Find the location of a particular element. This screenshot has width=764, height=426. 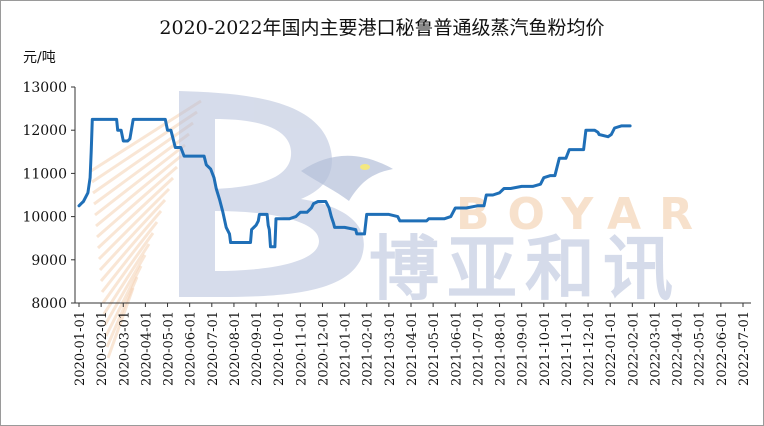

chart-title: 2020-2022年国内主要港口秘鲁普通级蒸汽鱼粉均价 is located at coordinates (382, 28).